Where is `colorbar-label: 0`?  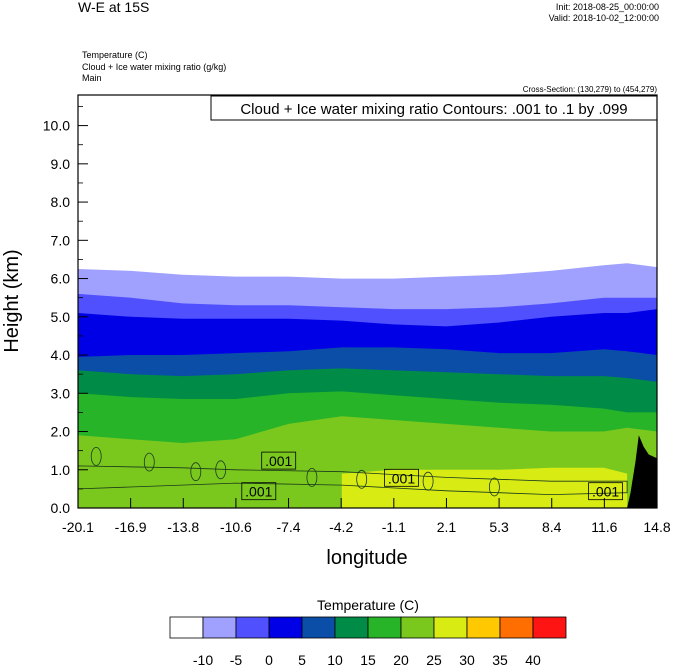
colorbar-label: 0 is located at coordinates (269, 659).